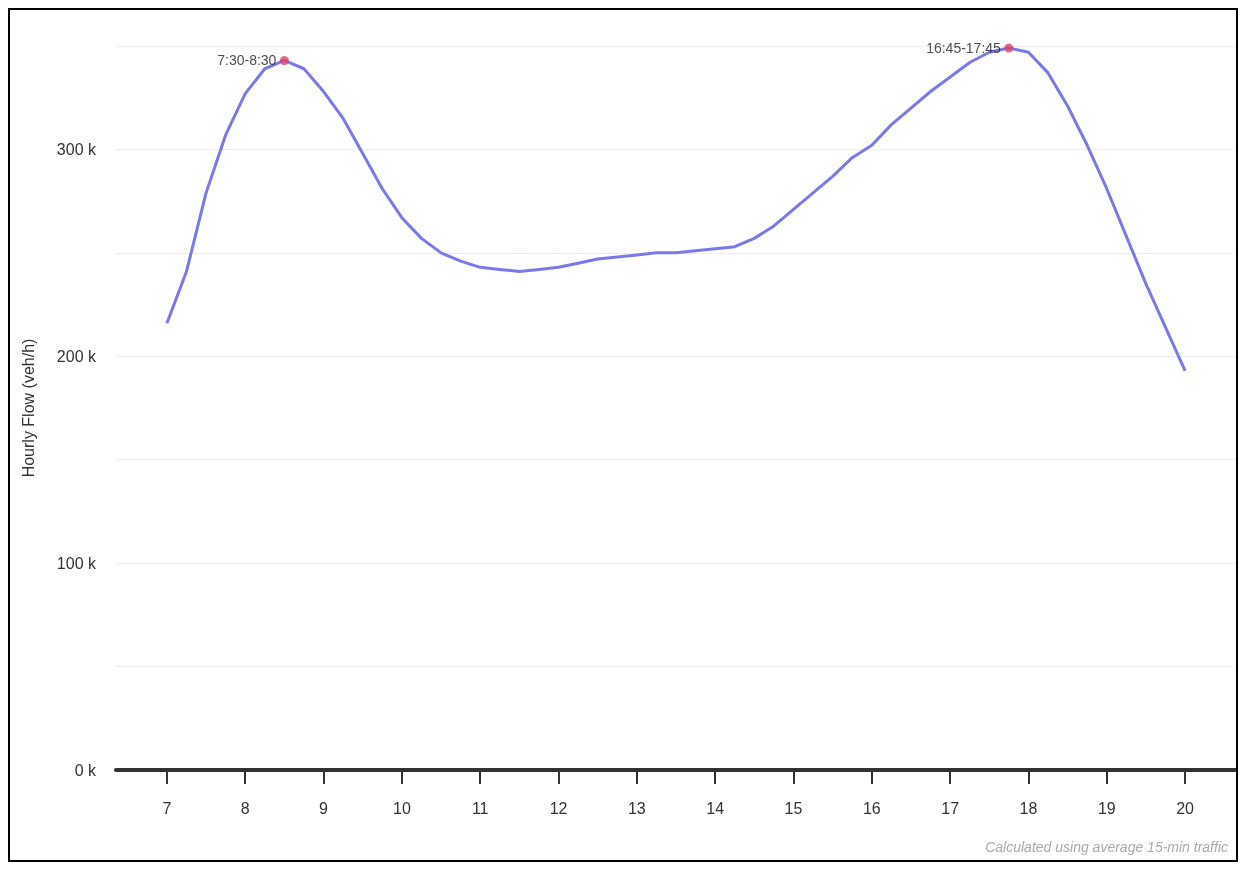 This screenshot has width=1244, height=871. I want to click on x-tick-label: 16, so click(871, 808).